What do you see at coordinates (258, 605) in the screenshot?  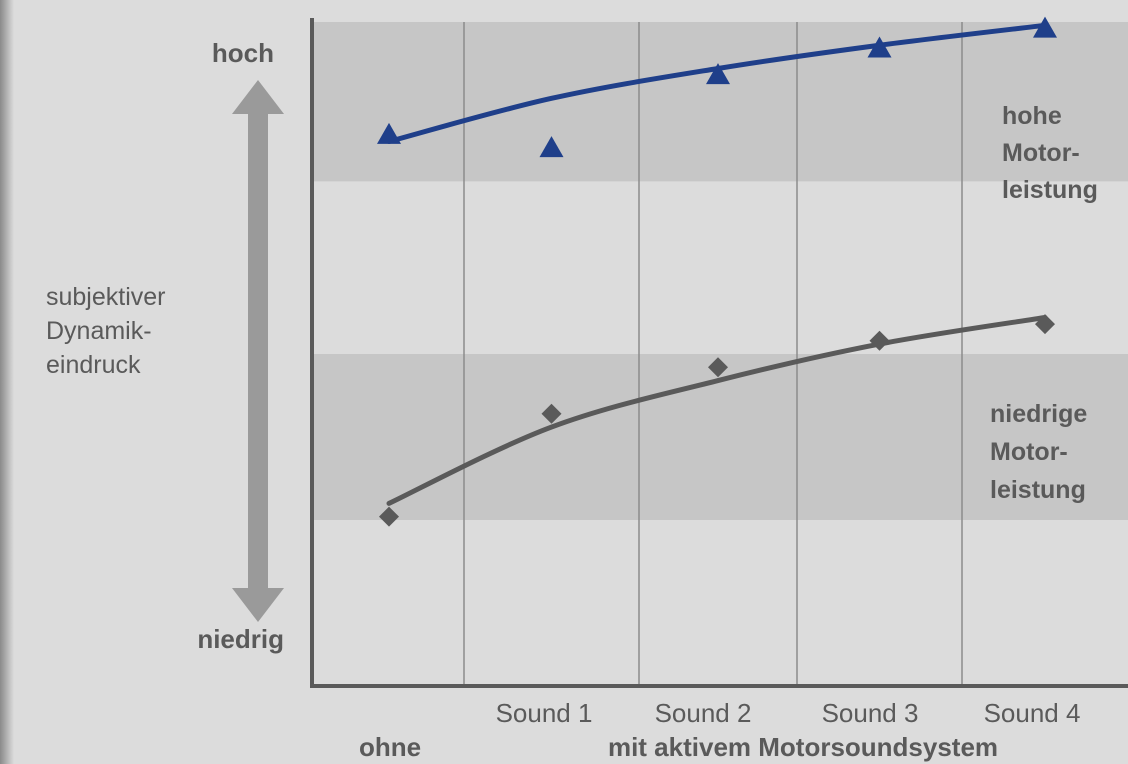 I see `arrow-head-down` at bounding box center [258, 605].